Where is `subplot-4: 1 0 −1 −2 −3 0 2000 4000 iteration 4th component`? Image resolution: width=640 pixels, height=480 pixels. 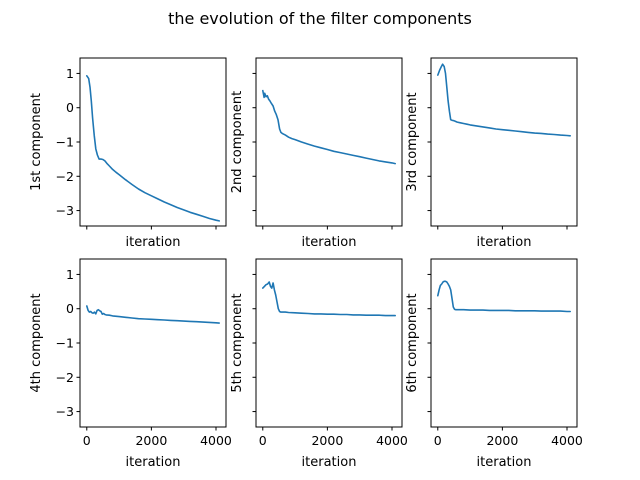 subplot-4: 1 0 −1 −2 −3 0 2000 4000 iteration 4th component is located at coordinates (130, 364).